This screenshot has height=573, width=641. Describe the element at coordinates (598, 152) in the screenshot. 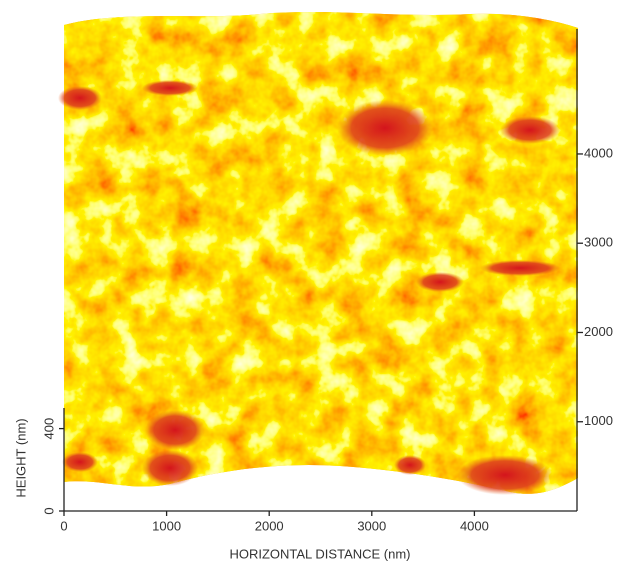

I see `y-tick-label: 4000` at that location.